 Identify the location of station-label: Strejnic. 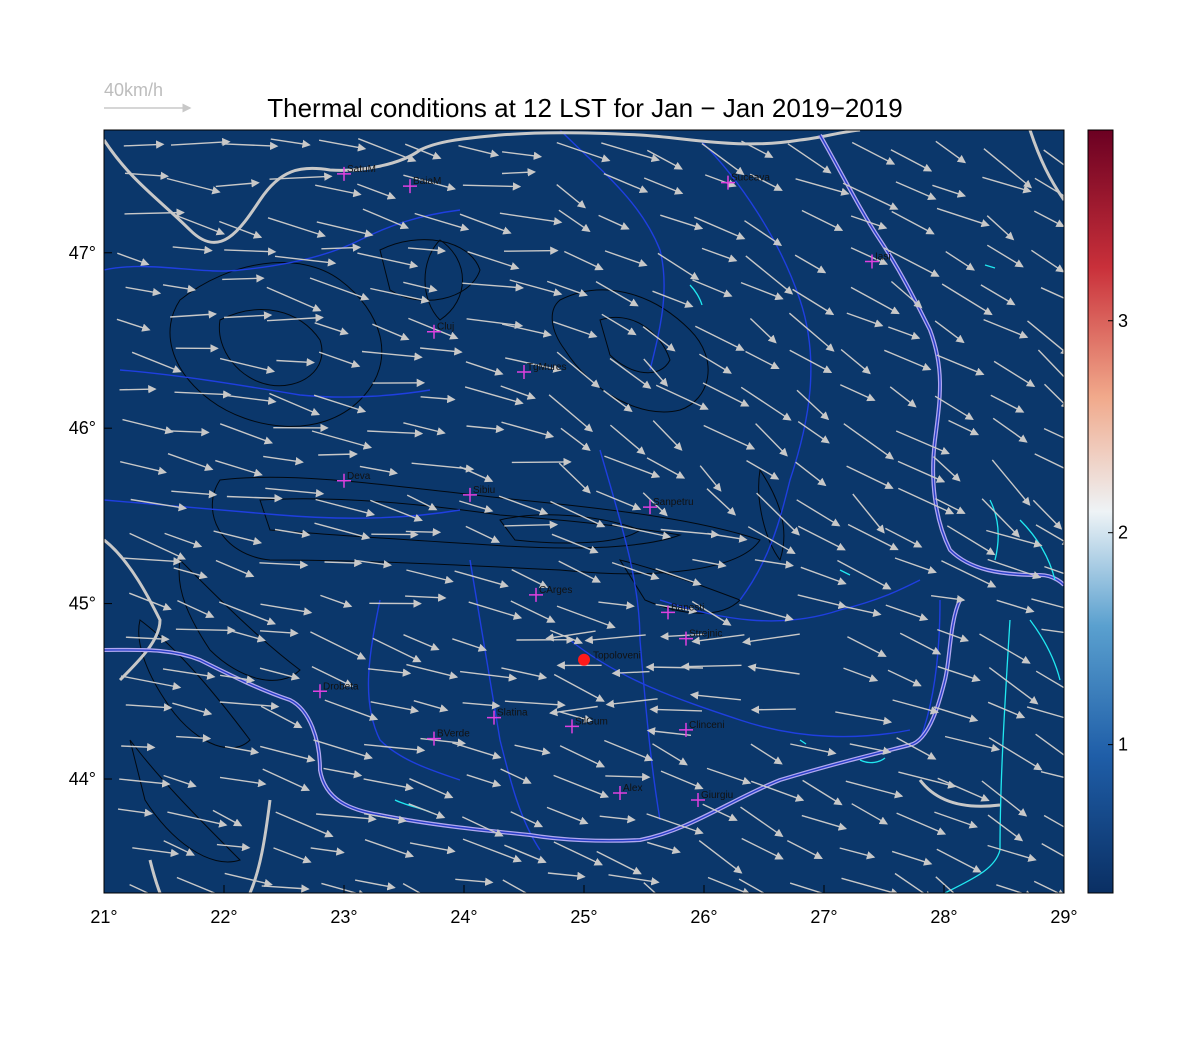
(705, 634).